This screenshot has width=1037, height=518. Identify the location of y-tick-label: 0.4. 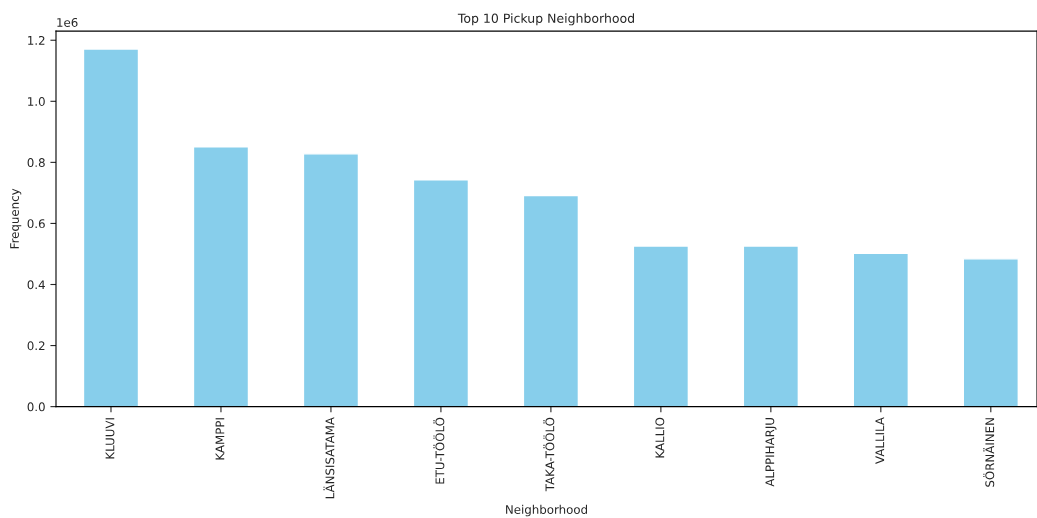
(36, 285).